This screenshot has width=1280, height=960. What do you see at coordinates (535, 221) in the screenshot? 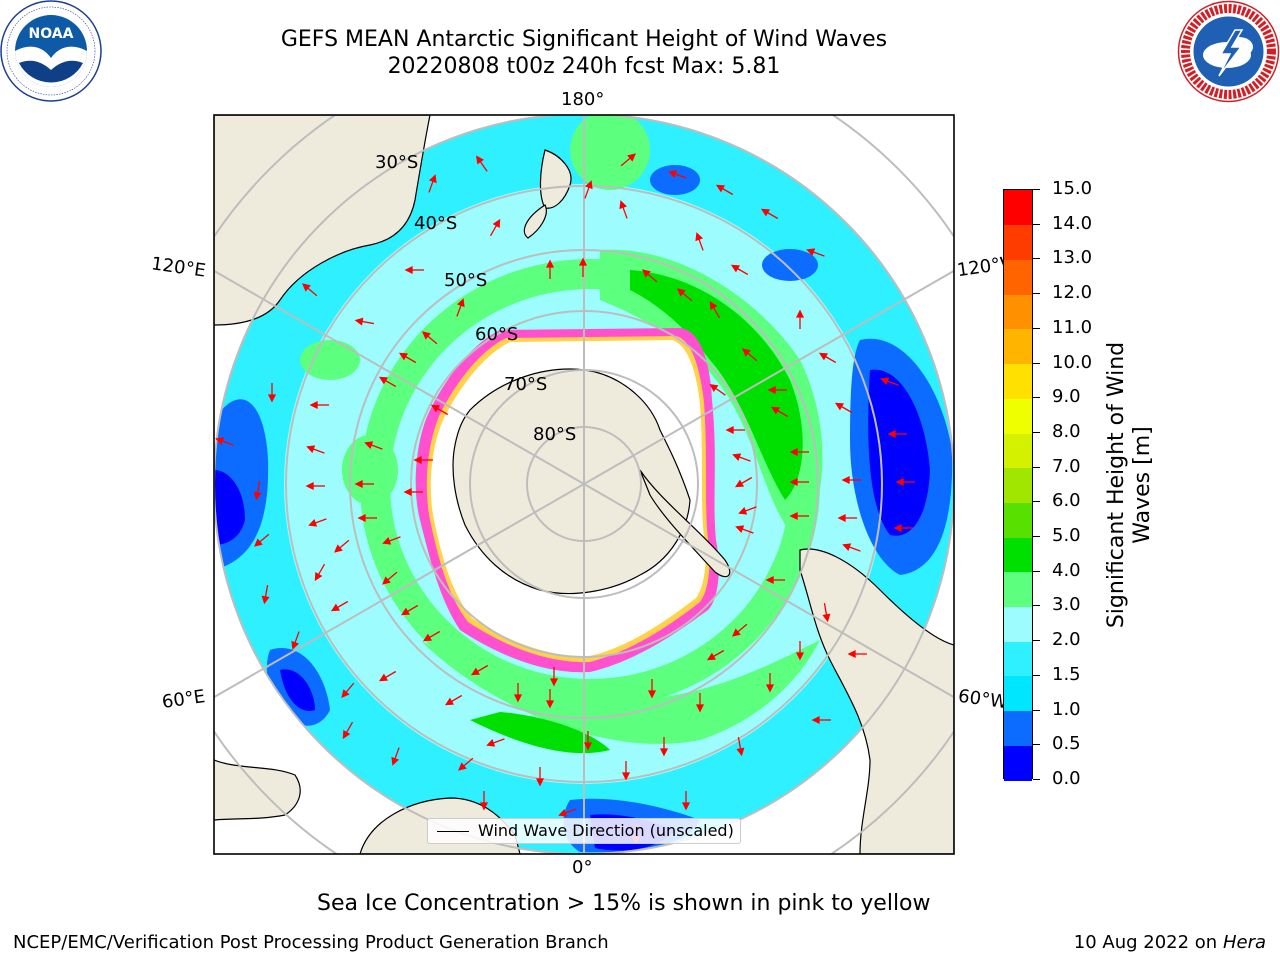
I see `new-zealand-south` at bounding box center [535, 221].